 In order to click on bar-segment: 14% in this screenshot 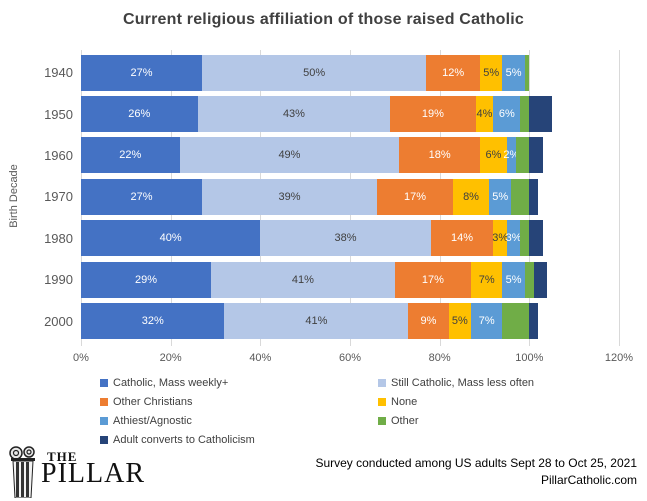, I will do `click(462, 238)`.